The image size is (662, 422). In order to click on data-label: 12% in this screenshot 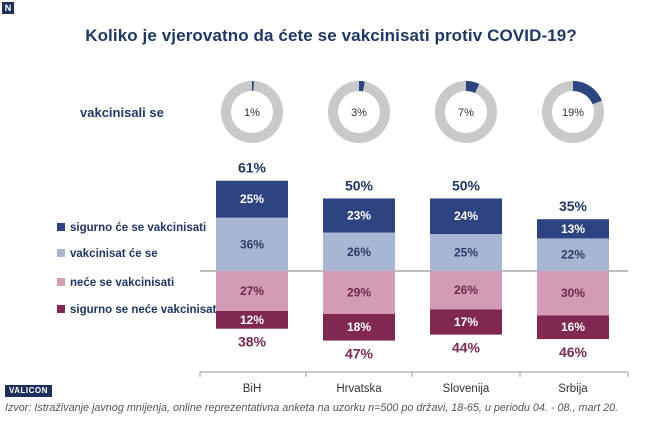, I will do `click(252, 320)`.